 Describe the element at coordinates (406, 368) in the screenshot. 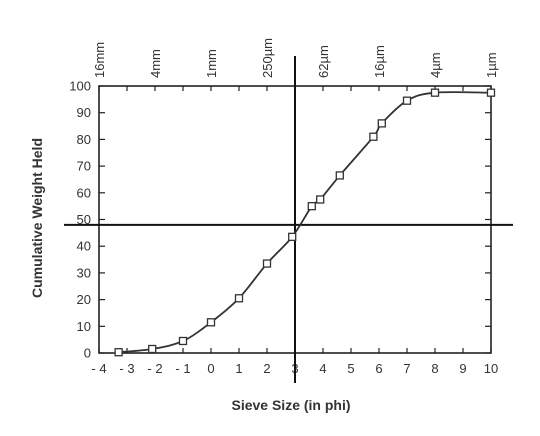

I see `x-tick-label: 7` at that location.